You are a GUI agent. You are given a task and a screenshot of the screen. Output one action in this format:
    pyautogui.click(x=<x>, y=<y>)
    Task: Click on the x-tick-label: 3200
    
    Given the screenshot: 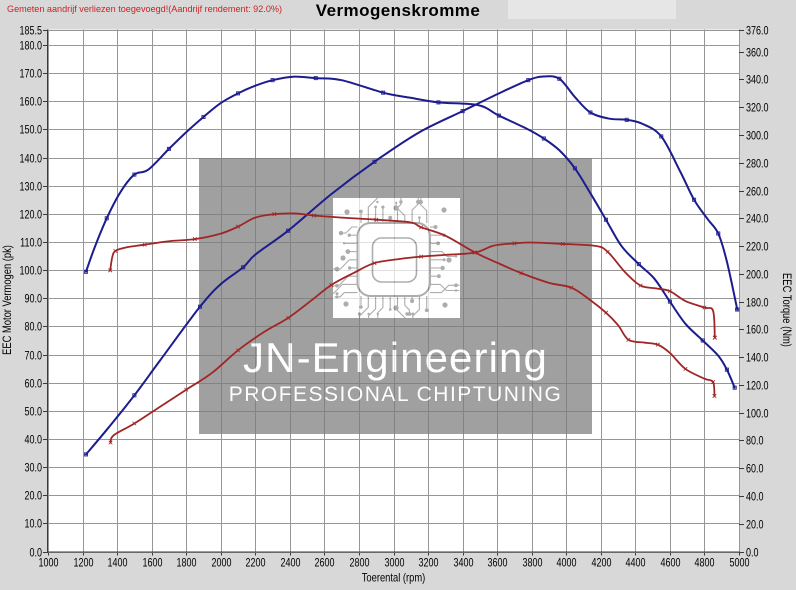 What is the action you would take?
    pyautogui.click(x=429, y=563)
    